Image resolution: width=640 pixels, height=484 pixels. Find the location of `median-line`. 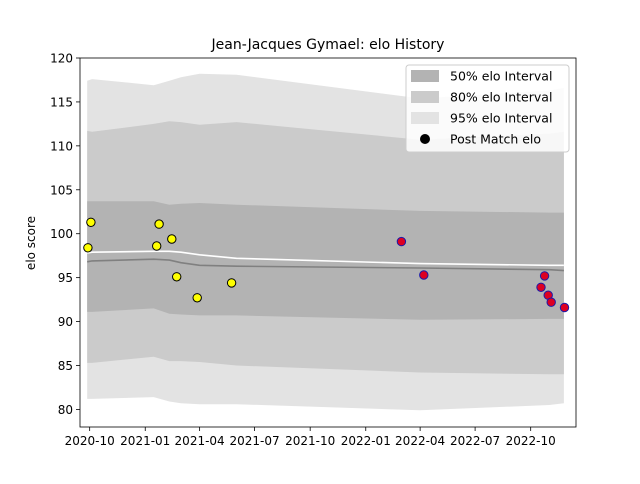

median-line is located at coordinates (325, 265).